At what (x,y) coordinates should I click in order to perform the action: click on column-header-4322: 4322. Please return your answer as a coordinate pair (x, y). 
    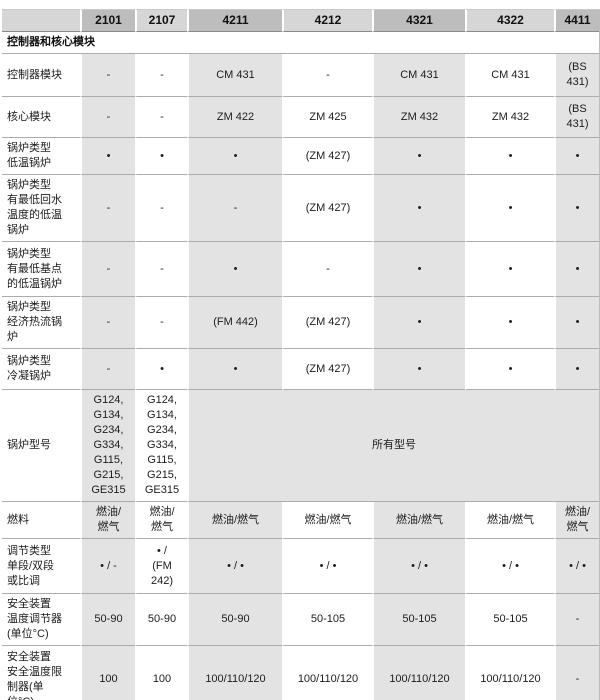
    Looking at the image, I should click on (509, 20).